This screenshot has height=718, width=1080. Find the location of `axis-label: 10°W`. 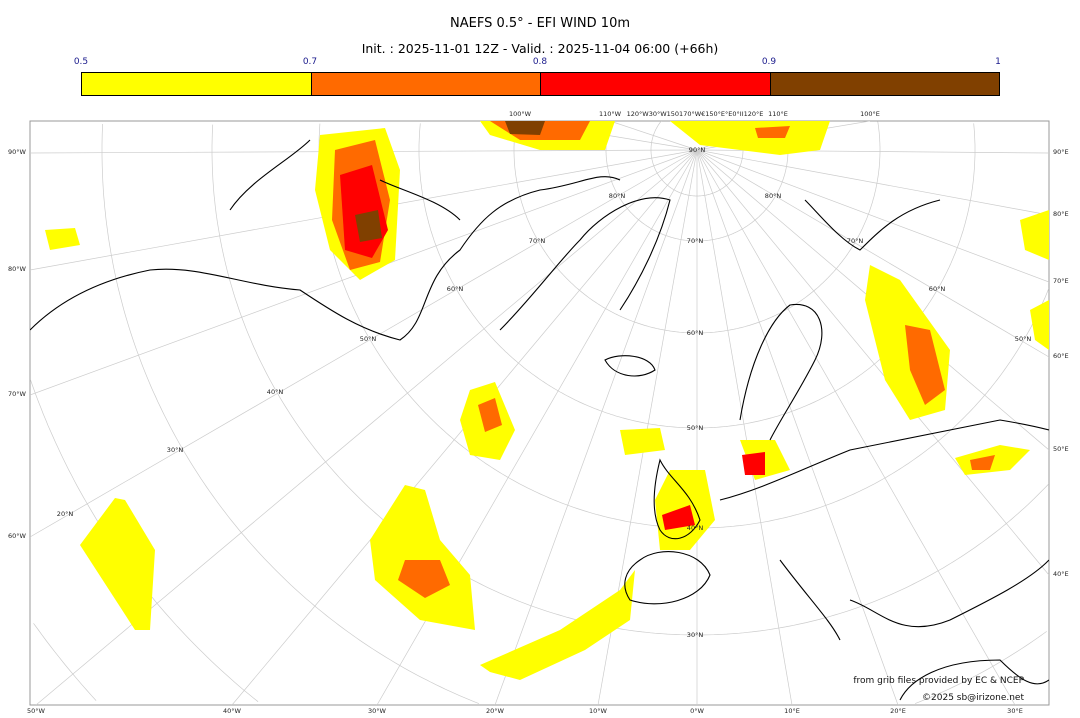

axis-label: 10°W is located at coordinates (598, 711).